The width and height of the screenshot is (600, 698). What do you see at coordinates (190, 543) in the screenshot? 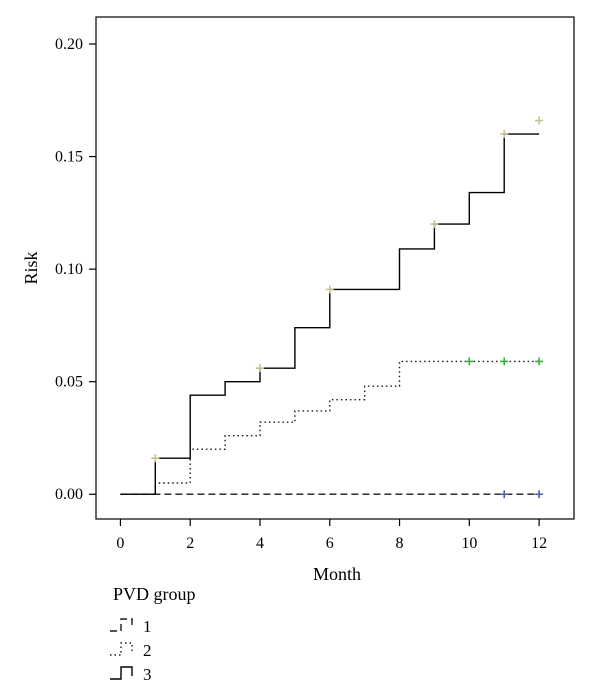
I see `x-tick-label: 2` at bounding box center [190, 543].